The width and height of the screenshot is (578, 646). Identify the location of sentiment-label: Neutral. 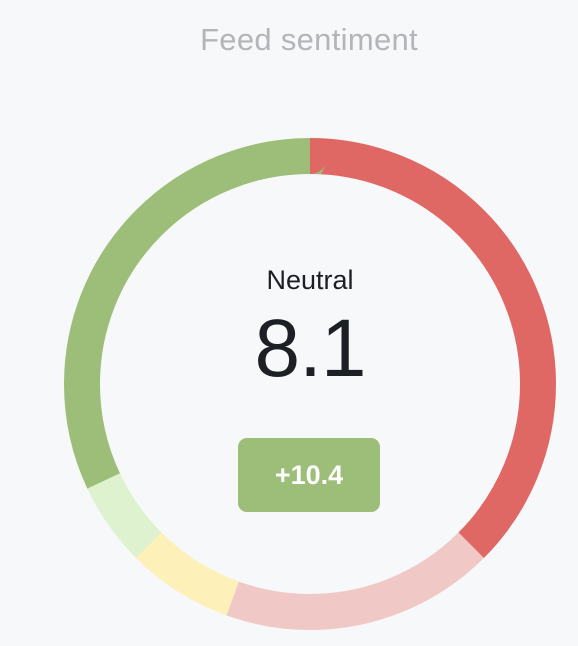
(310, 280).